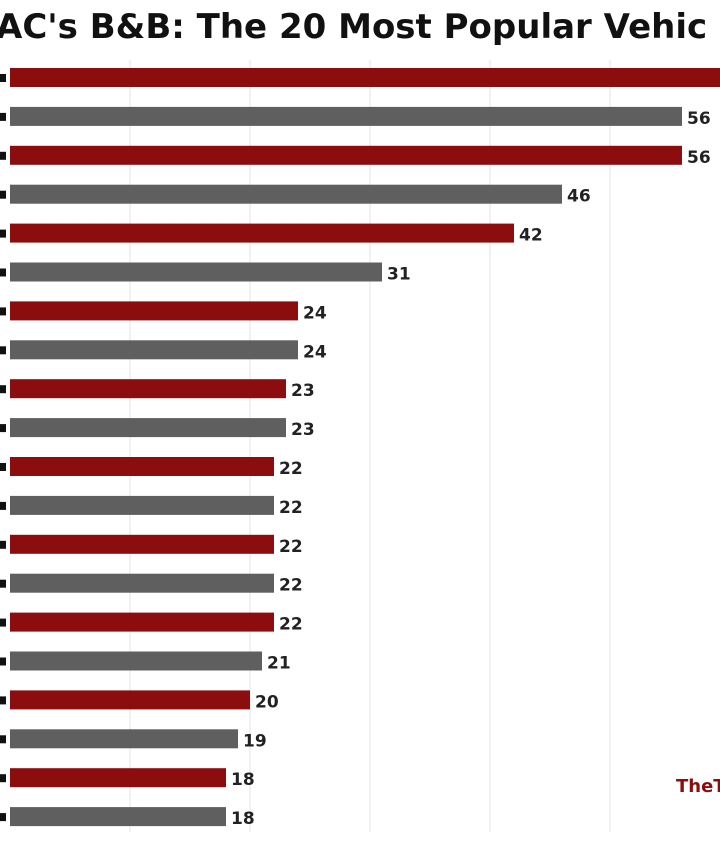 Image resolution: width=720 pixels, height=845 pixels. I want to click on chart-title: AC's B&B: The 20 Most Popular Vehic, so click(353, 27).